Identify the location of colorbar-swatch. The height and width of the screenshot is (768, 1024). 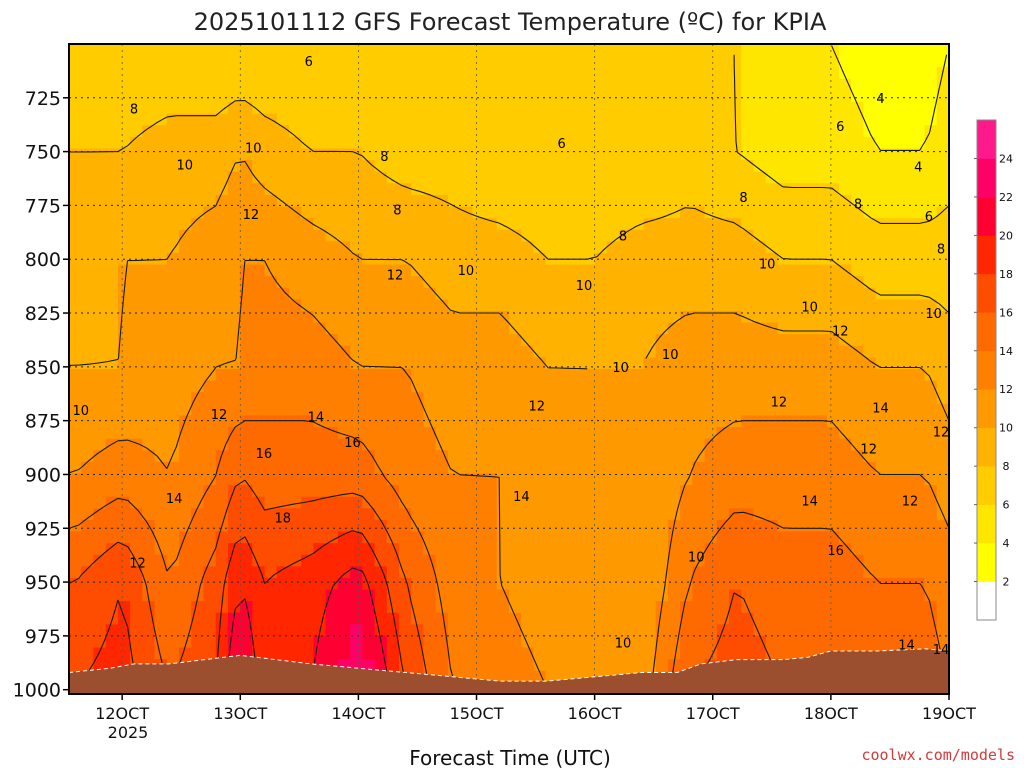
(986, 562).